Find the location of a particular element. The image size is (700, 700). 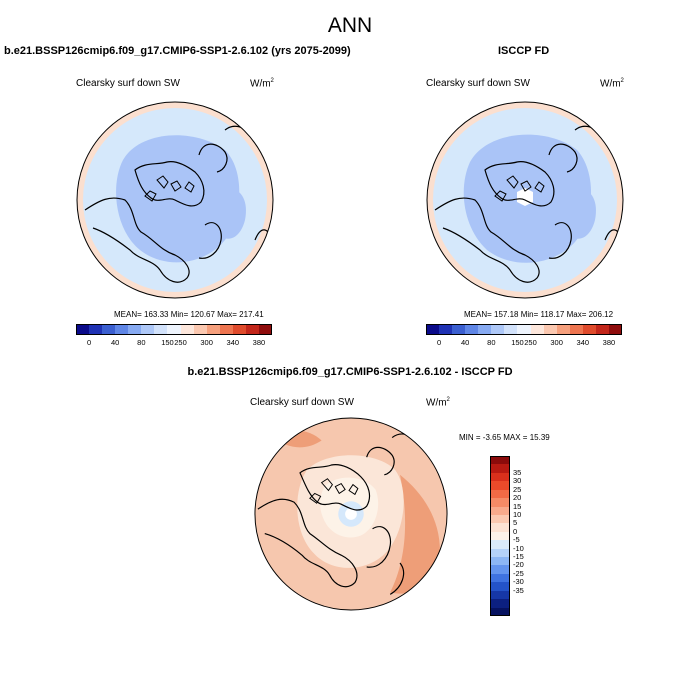

case-colorbar-tick-label: 300 is located at coordinates (206, 342).